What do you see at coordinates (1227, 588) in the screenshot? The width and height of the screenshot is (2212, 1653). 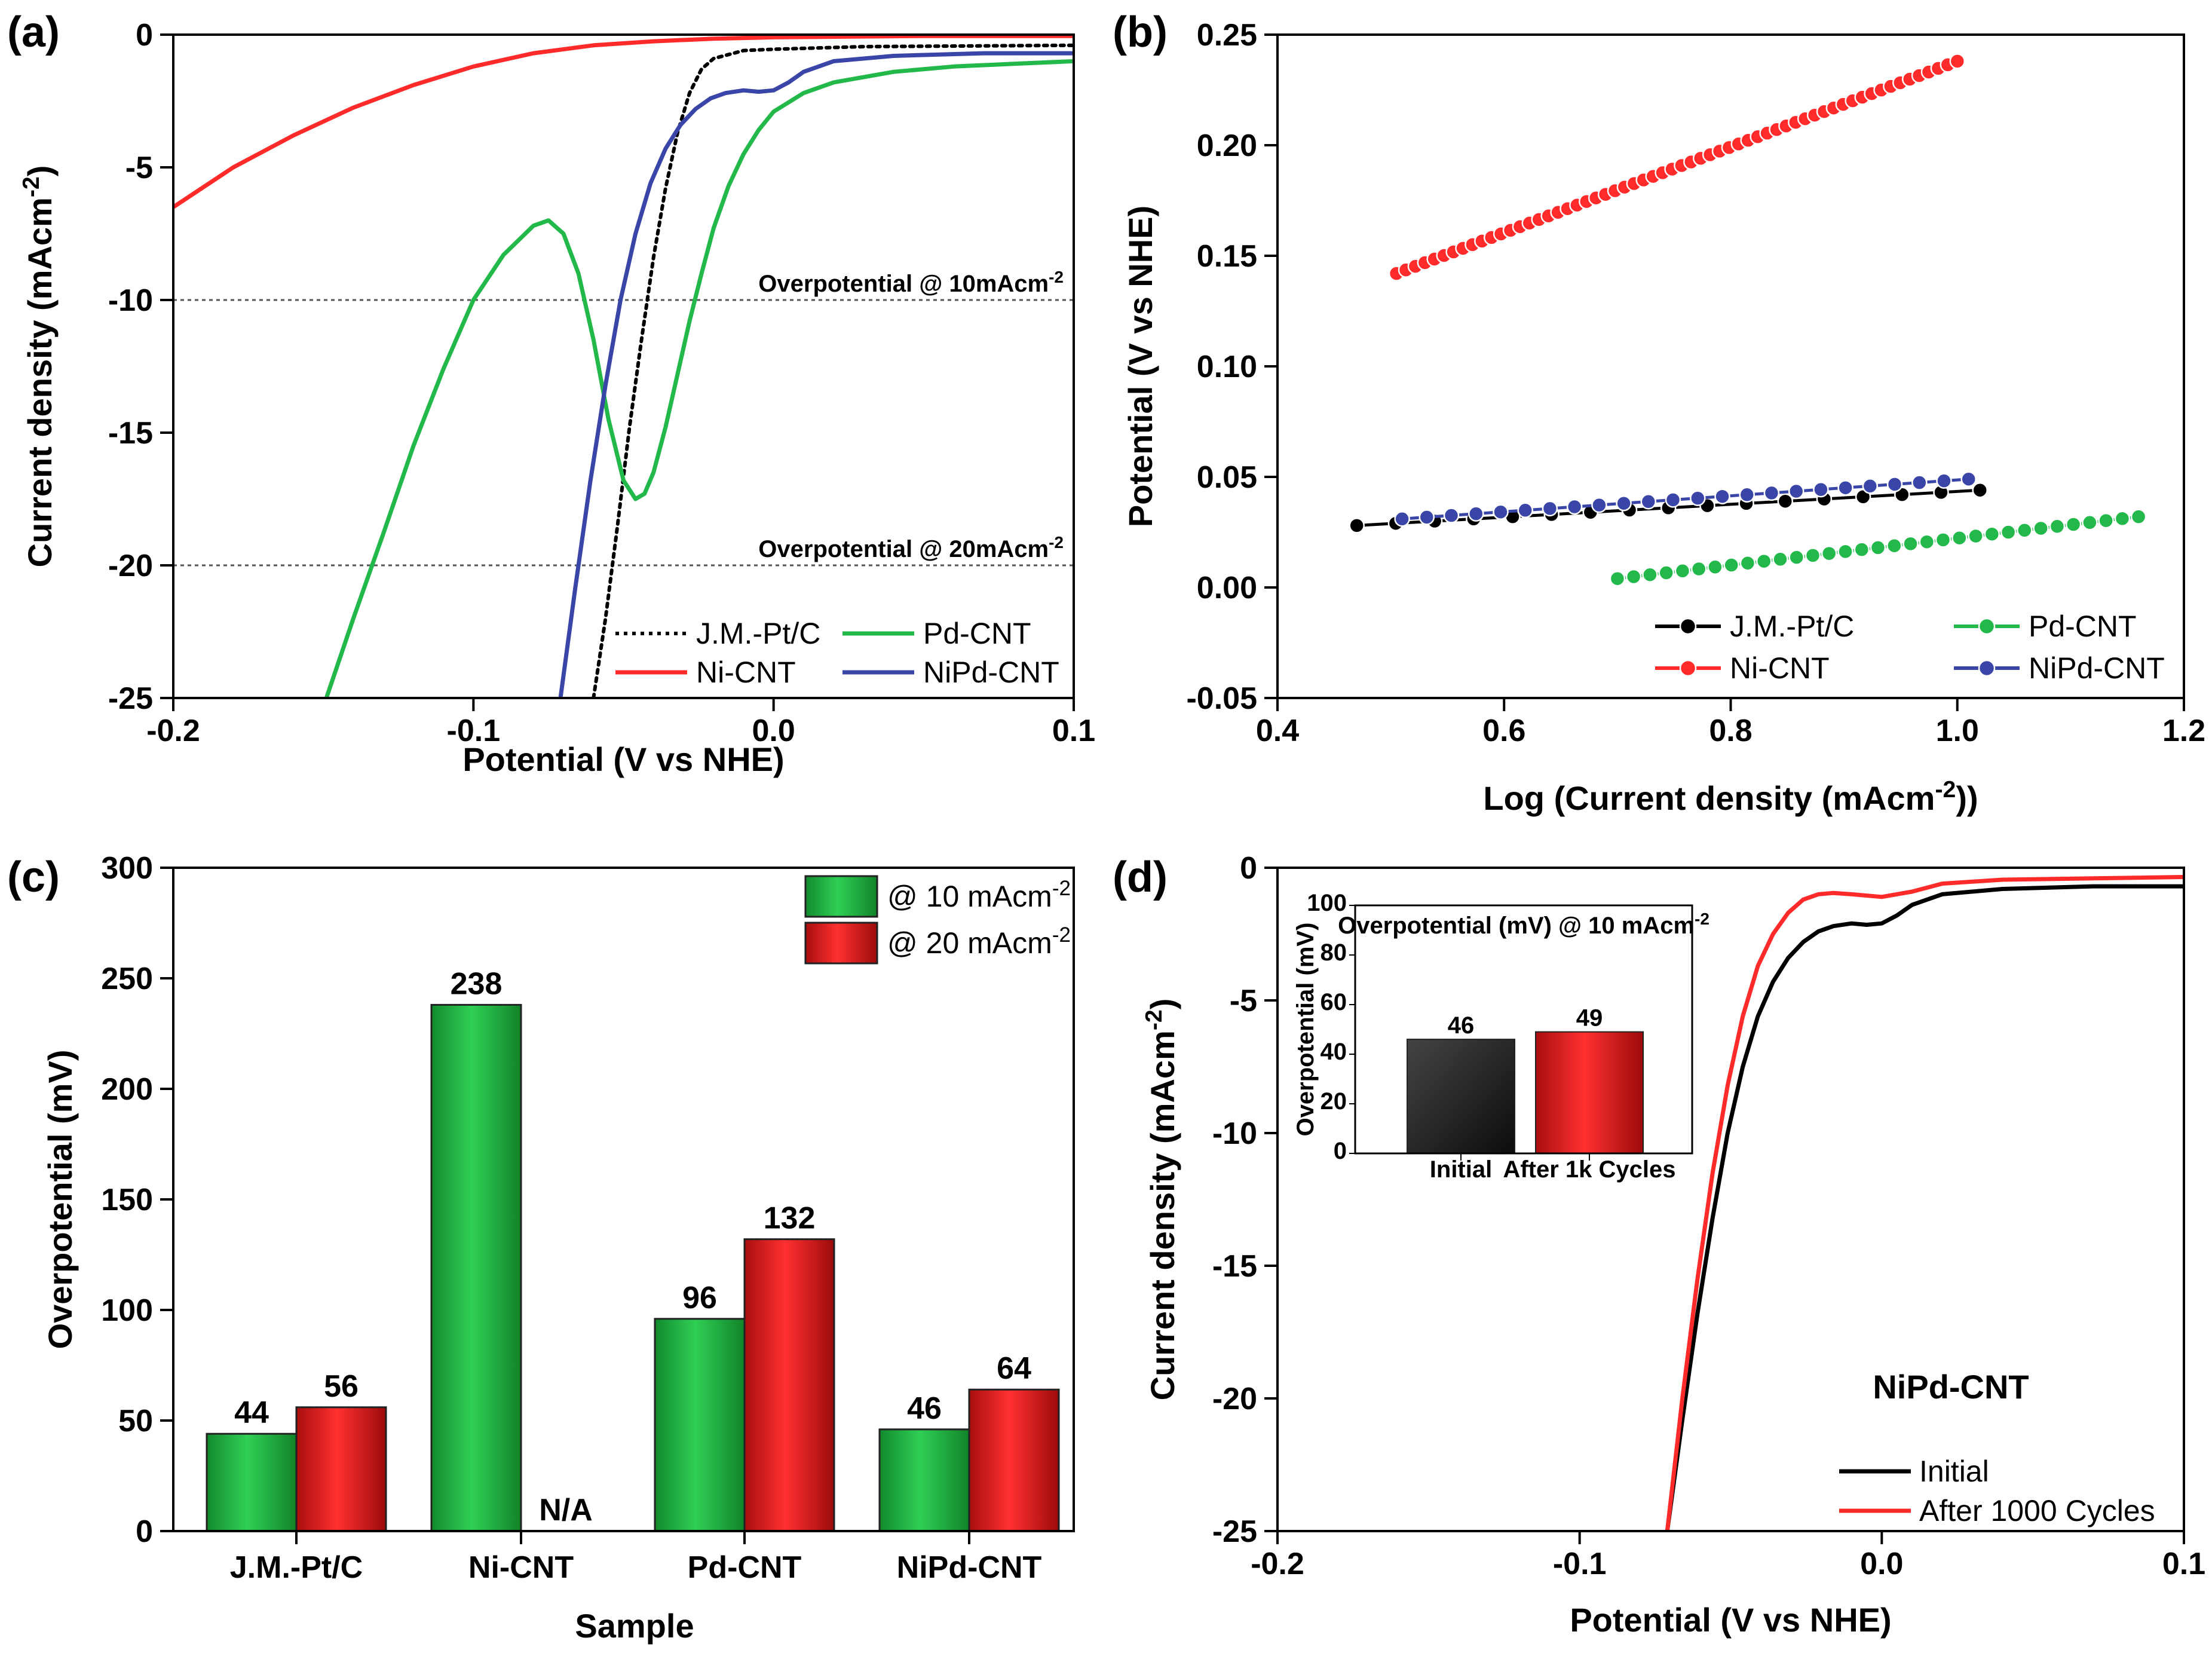 I see `panel-b-ytick-label: 0.00` at bounding box center [1227, 588].